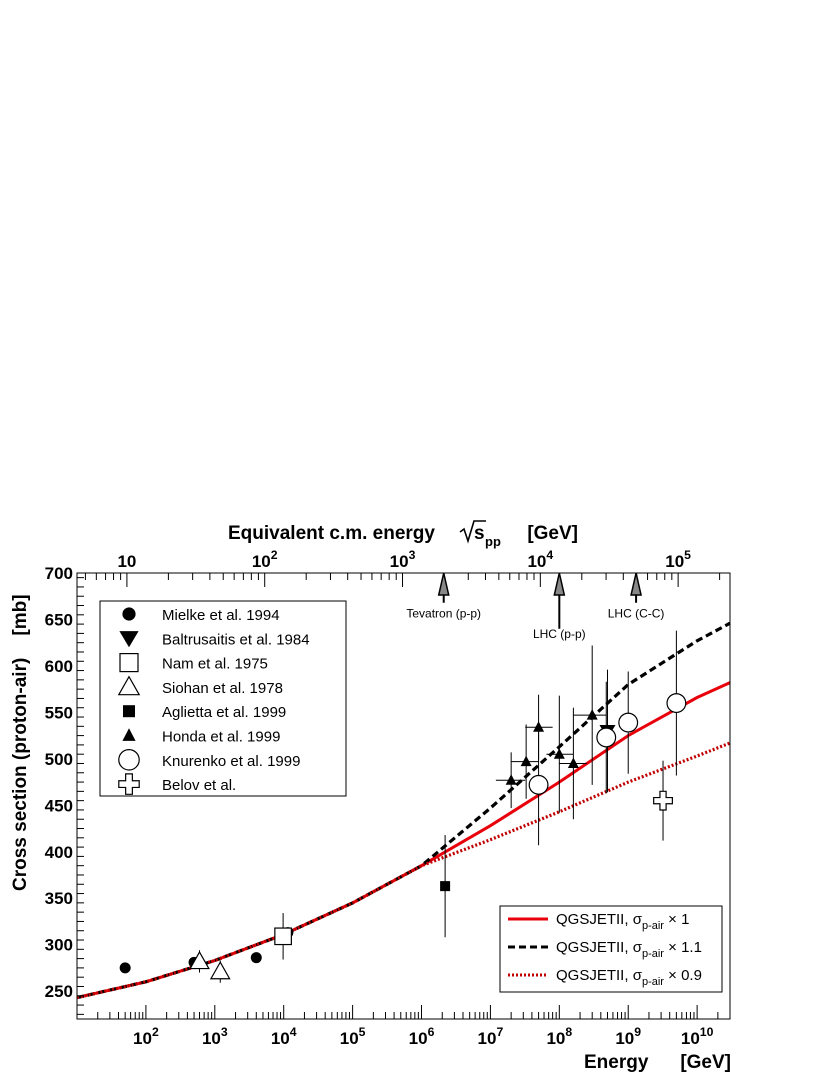  I want to click on model-legend-label: QGSJETII, σp-air × 0.9, so click(629, 977).